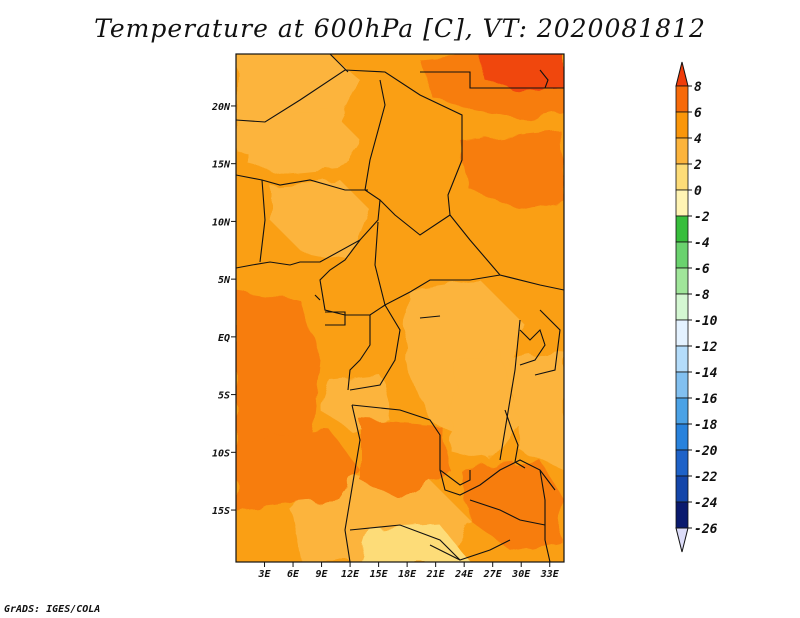  I want to click on lat-tick-label: 20N, so click(221, 107).